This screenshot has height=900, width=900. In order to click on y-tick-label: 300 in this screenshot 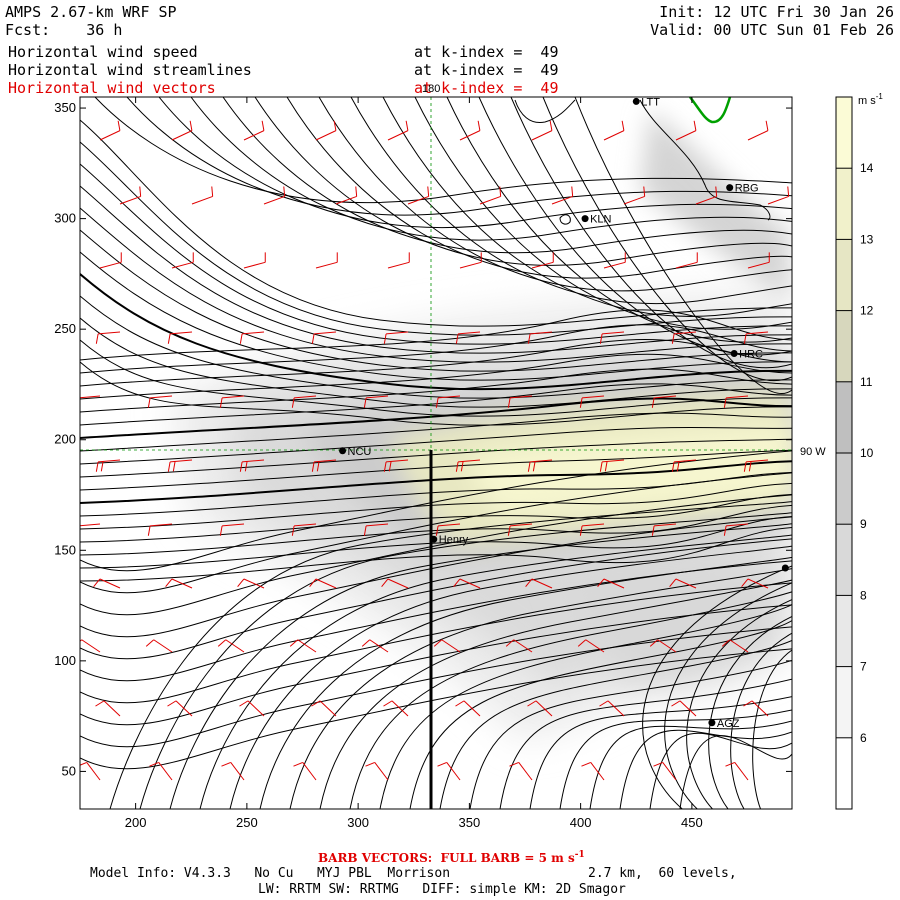, I will do `click(65, 218)`.